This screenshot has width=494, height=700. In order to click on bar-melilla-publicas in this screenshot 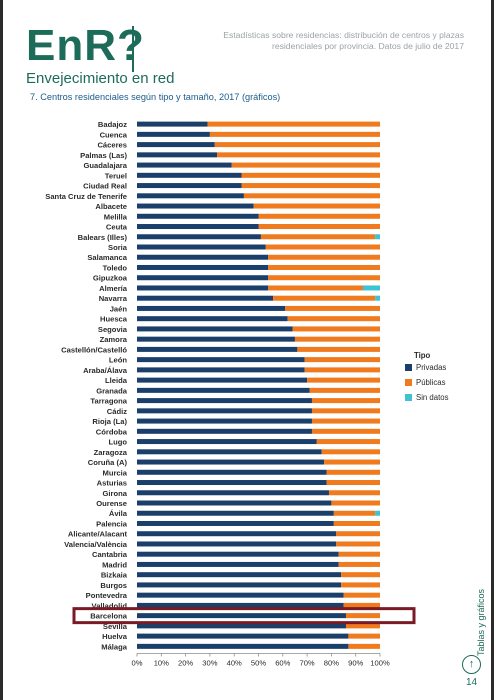, I will do `click(319, 216)`.